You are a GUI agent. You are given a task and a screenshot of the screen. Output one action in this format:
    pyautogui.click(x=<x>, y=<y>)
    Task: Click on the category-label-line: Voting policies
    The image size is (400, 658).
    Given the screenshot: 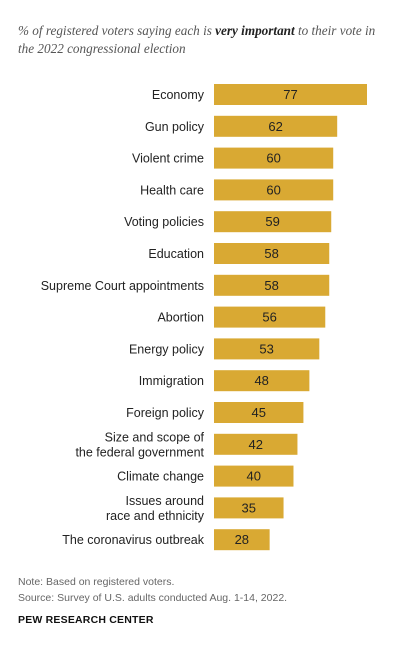 What is the action you would take?
    pyautogui.click(x=164, y=222)
    